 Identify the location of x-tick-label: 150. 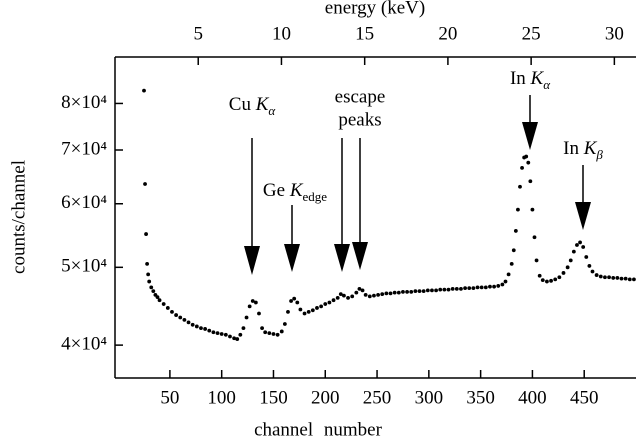
(273, 397).